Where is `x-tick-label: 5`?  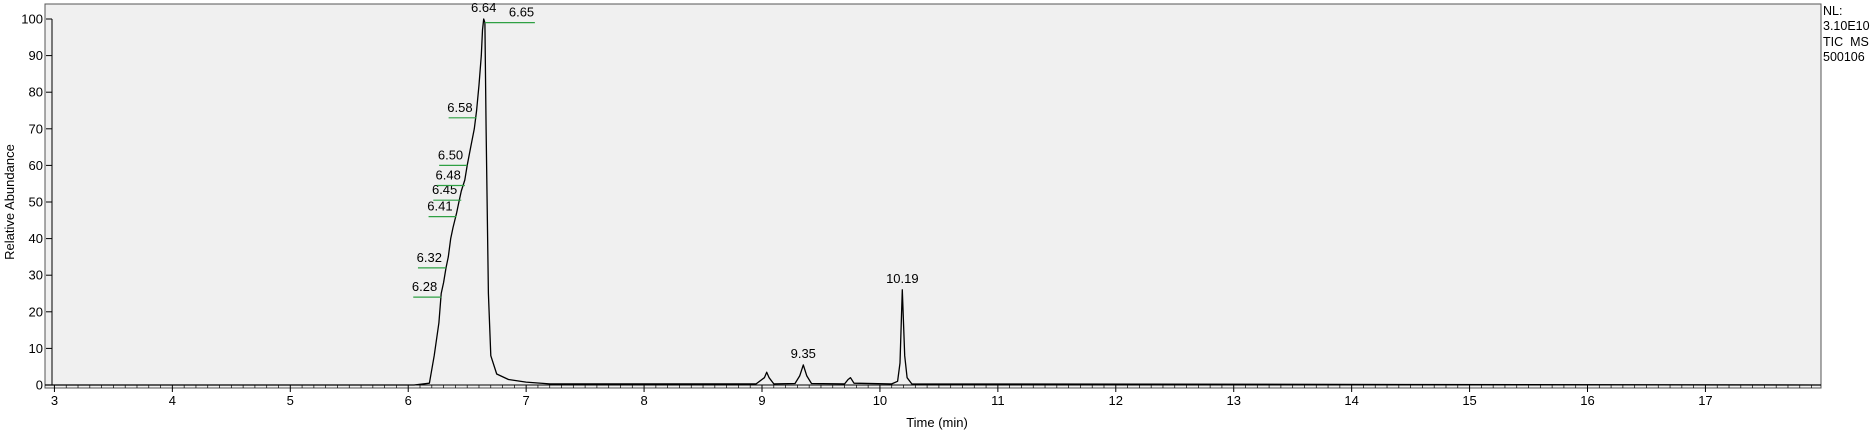
x-tick-label: 5 is located at coordinates (290, 400).